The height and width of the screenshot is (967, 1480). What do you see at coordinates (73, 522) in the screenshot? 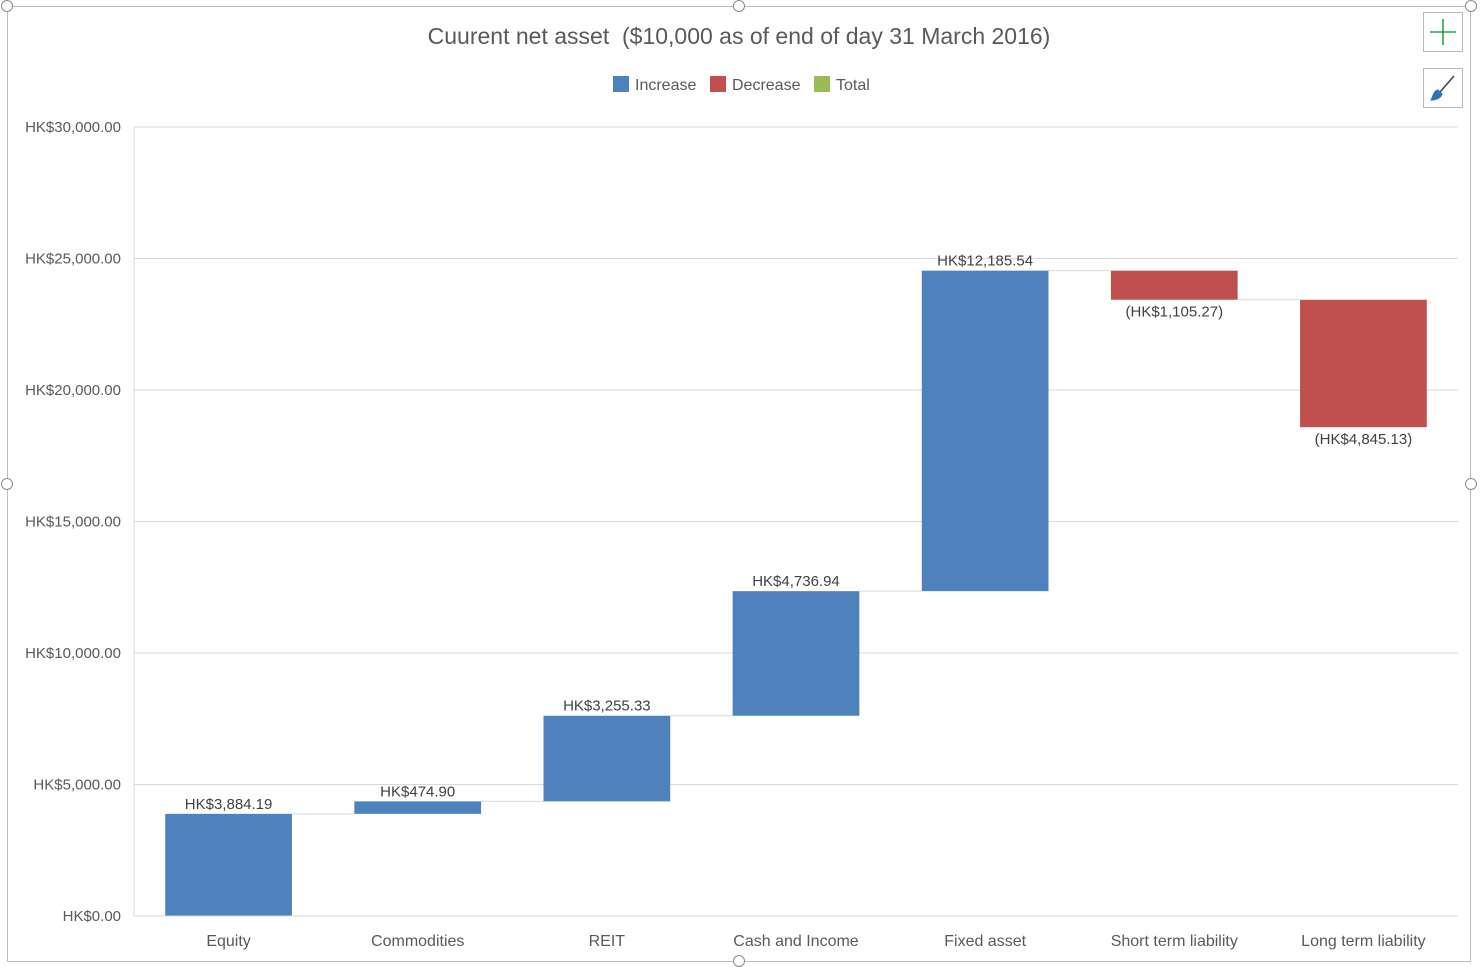
I see `y-tick-label: HK$15,000.00` at bounding box center [73, 522].